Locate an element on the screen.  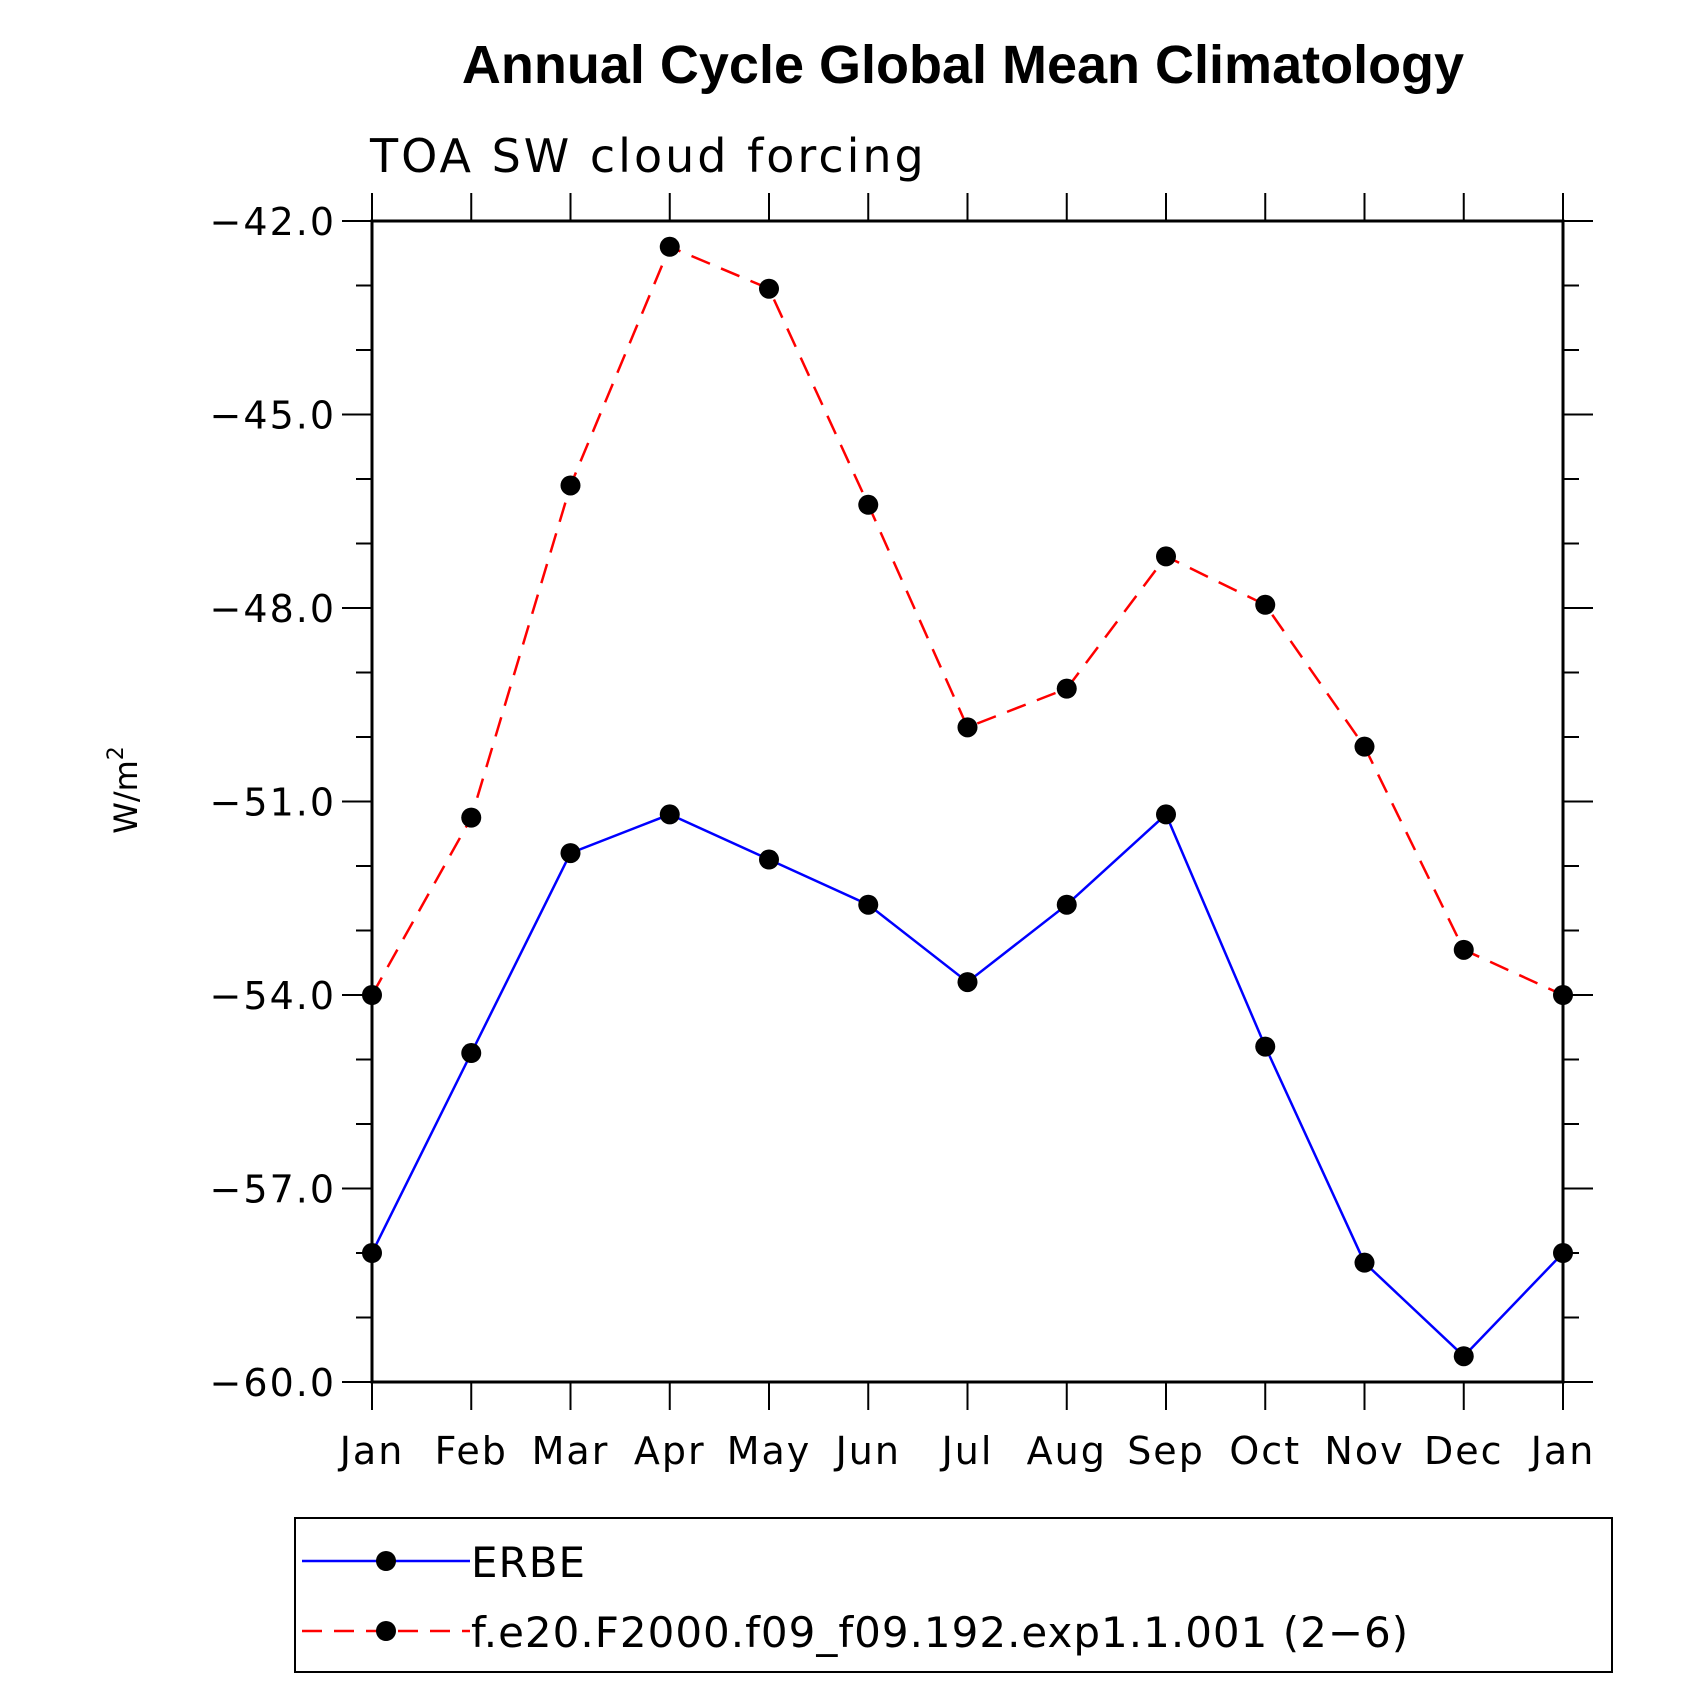
x-tick-label: Sep is located at coordinates (1166, 1451).